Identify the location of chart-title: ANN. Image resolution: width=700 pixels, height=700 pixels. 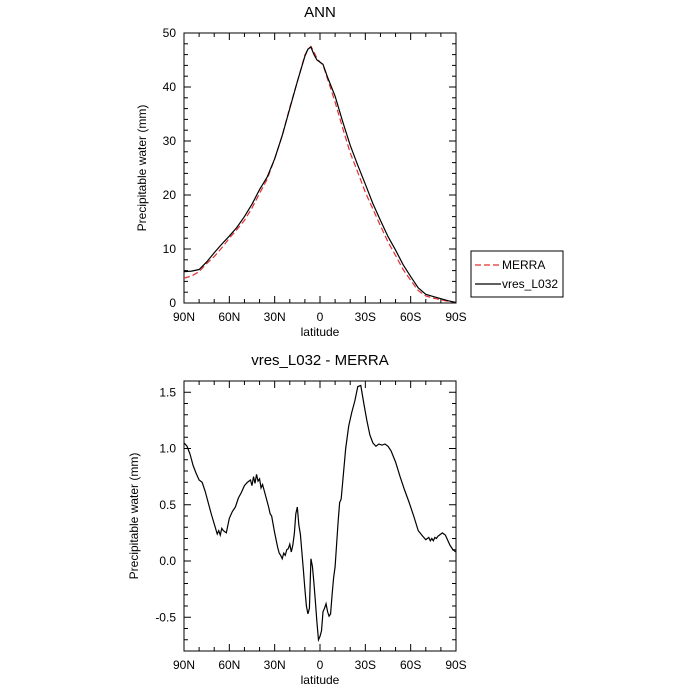
(320, 12).